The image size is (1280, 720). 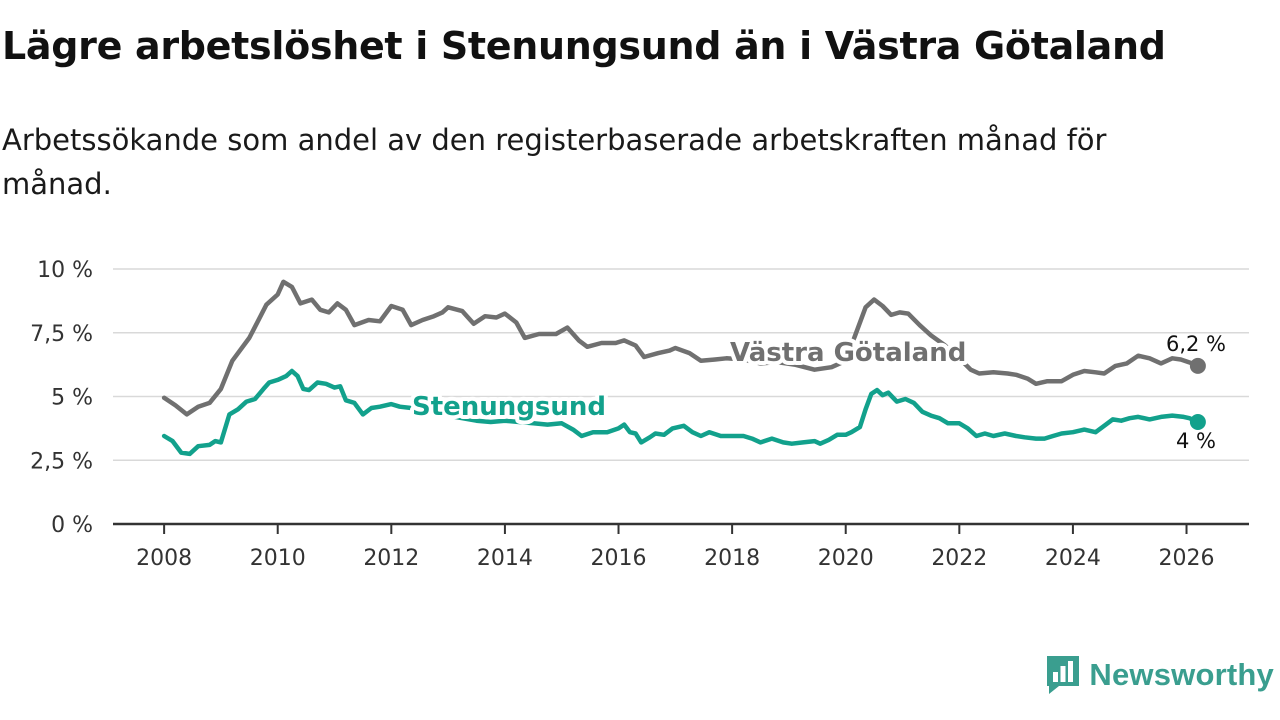 I want to click on x-tick-label: 2010, so click(x=278, y=558).